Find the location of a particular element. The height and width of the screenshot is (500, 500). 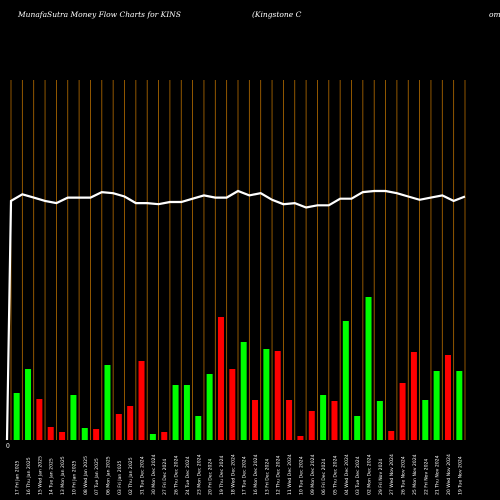

chart-subtitle: (Kingstone C is located at coordinates (277, 14).